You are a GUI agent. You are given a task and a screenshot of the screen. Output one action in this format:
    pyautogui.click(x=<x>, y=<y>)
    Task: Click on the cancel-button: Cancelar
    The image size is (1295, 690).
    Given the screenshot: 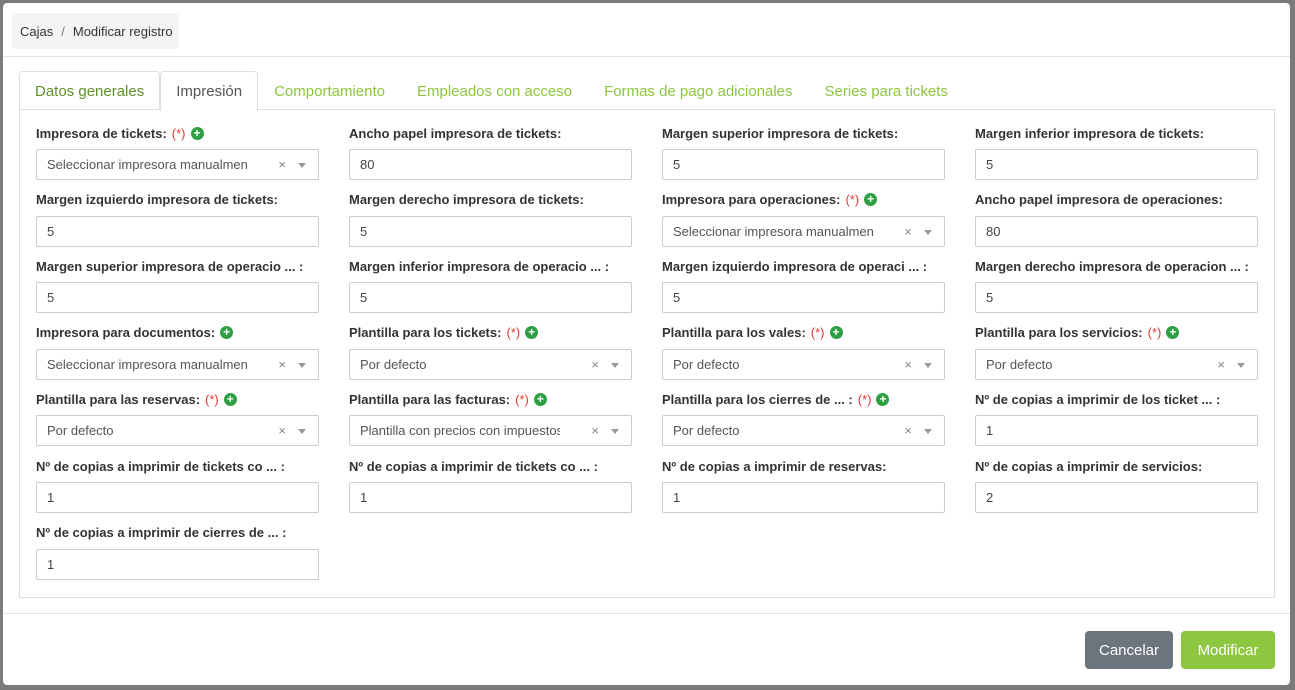 What is the action you would take?
    pyautogui.click(x=1129, y=650)
    